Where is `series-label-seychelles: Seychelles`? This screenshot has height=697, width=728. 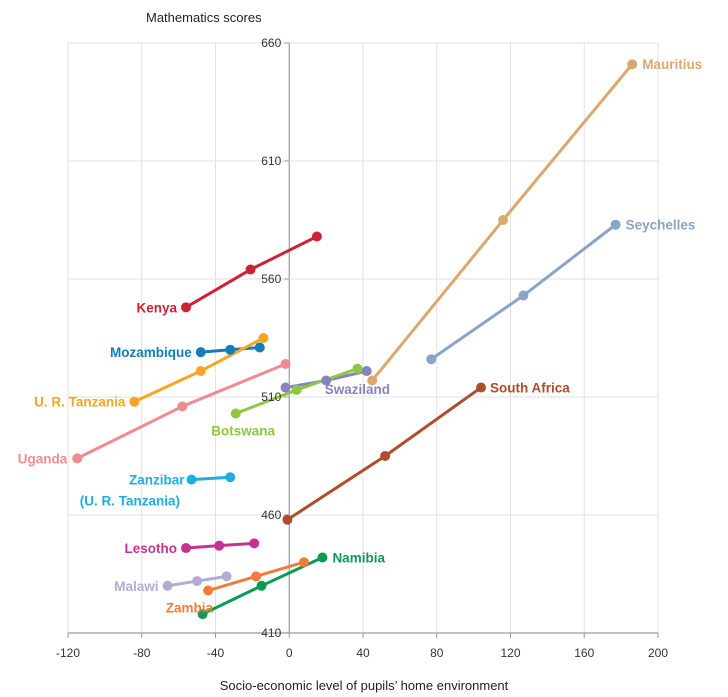
series-label-seychelles: Seychelles is located at coordinates (661, 225).